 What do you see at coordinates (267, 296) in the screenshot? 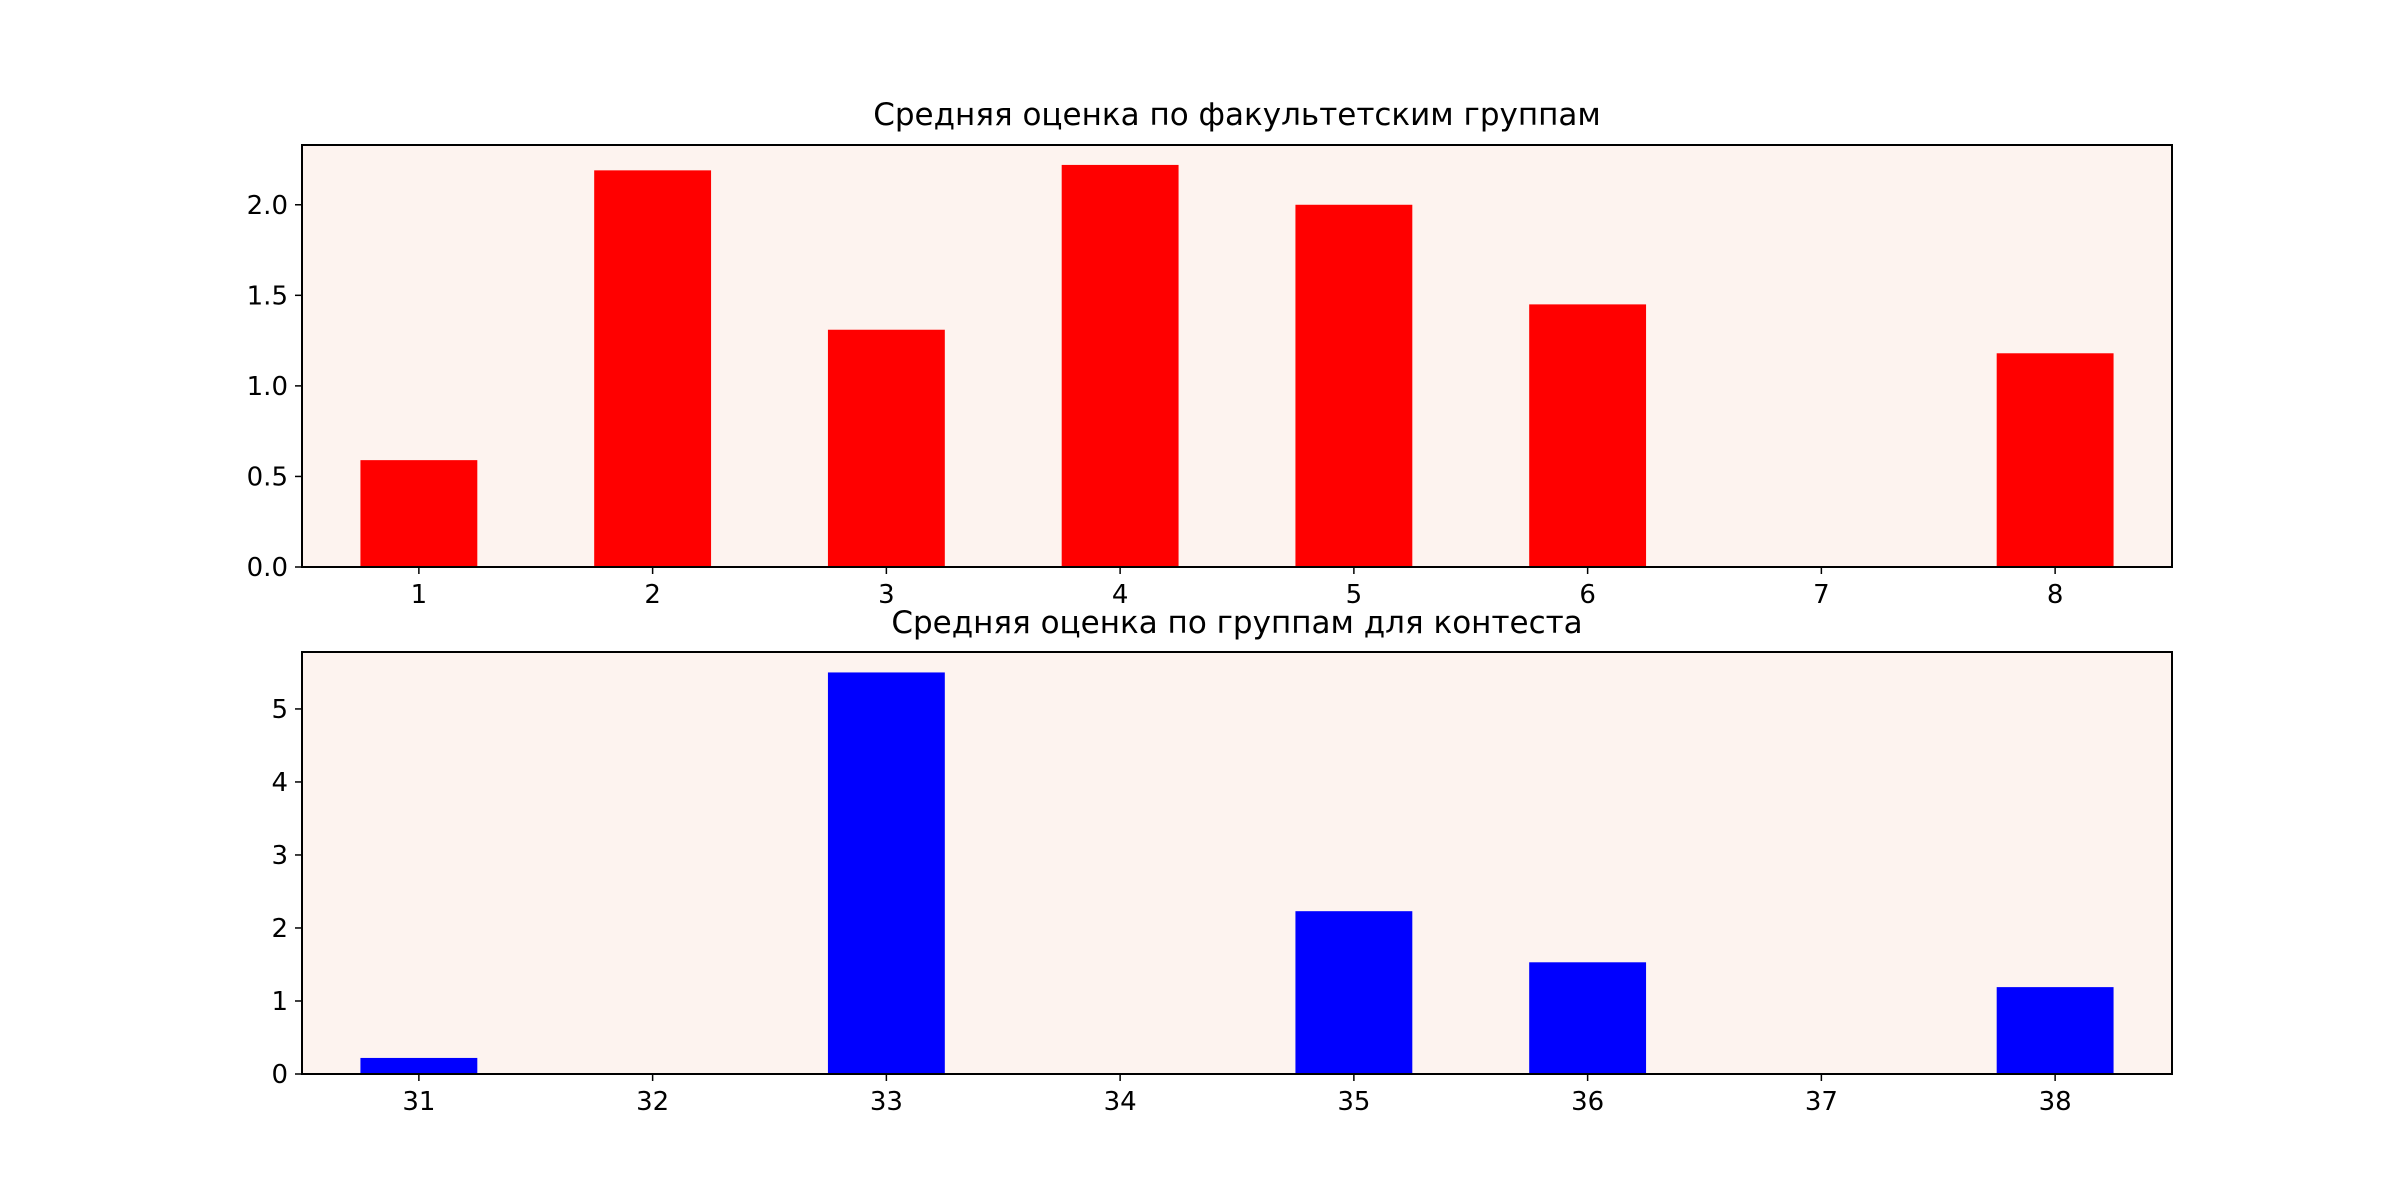
I see `faculty-groups-y-tick-label: 1.5` at bounding box center [267, 296].